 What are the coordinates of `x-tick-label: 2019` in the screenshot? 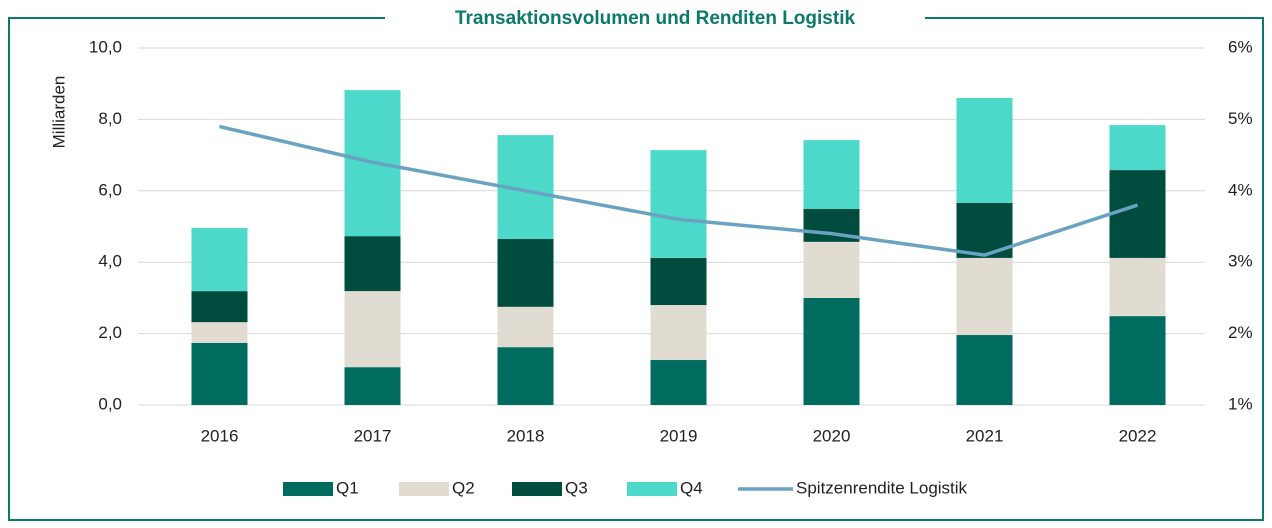 It's located at (679, 435).